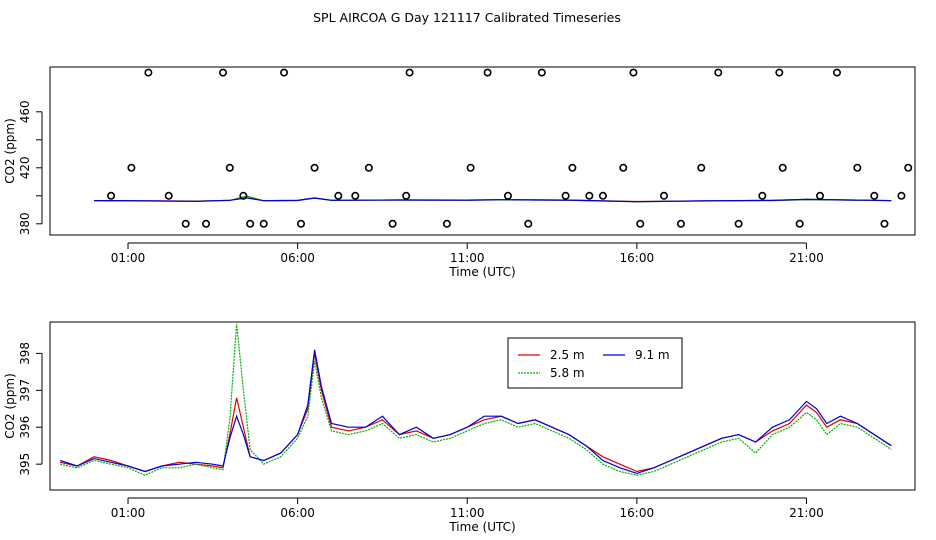 This screenshot has width=936, height=540. I want to click on y-tick-label: 380, so click(25, 223).